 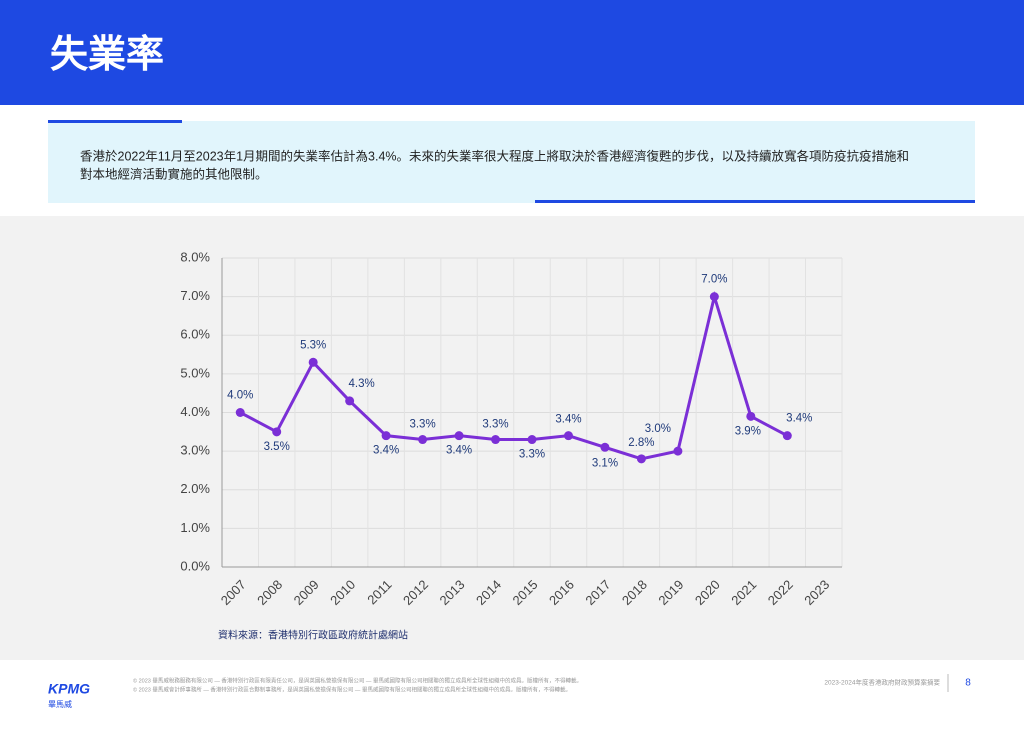 I want to click on y-tick-label: 5.0%, so click(x=195, y=372).